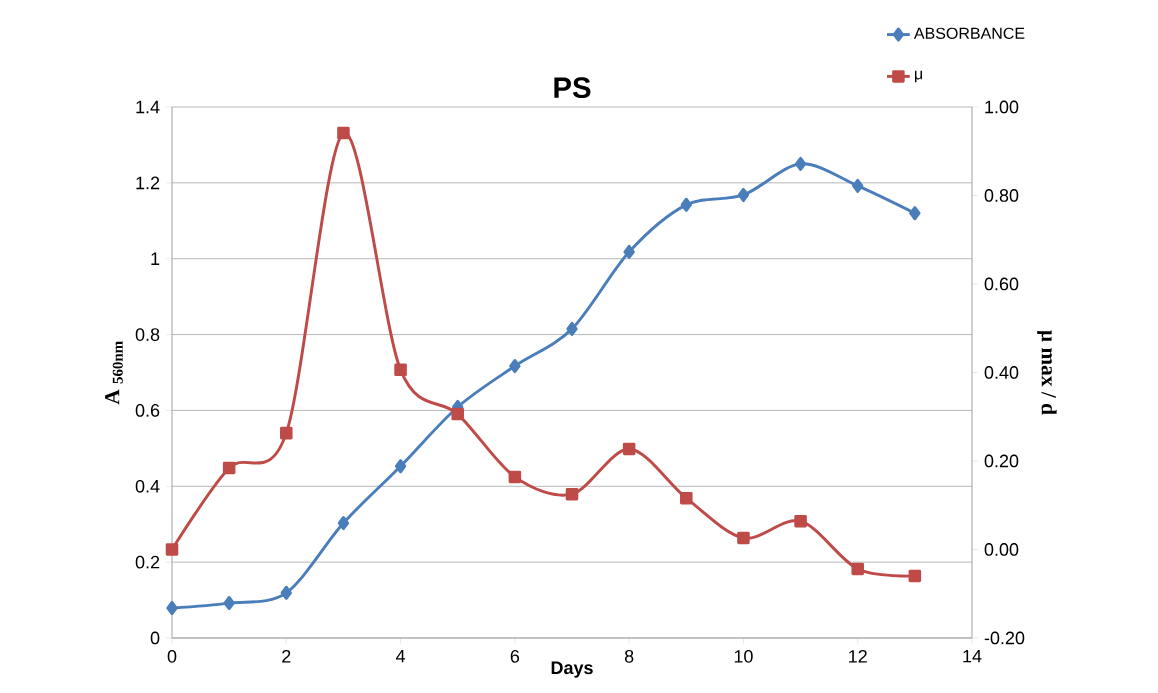 The height and width of the screenshot is (693, 1158). What do you see at coordinates (1001, 372) in the screenshot?
I see `y2-tick-label: 0.40` at bounding box center [1001, 372].